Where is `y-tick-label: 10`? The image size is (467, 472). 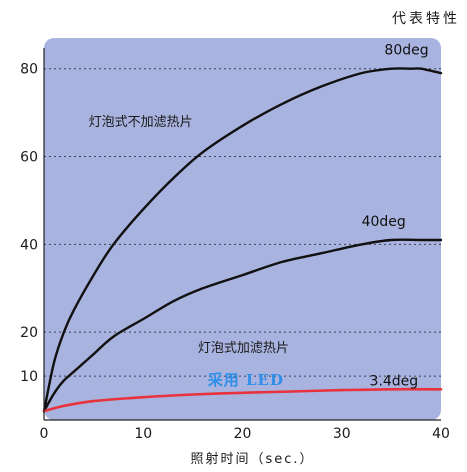 y-tick-label: 10 is located at coordinates (29, 377).